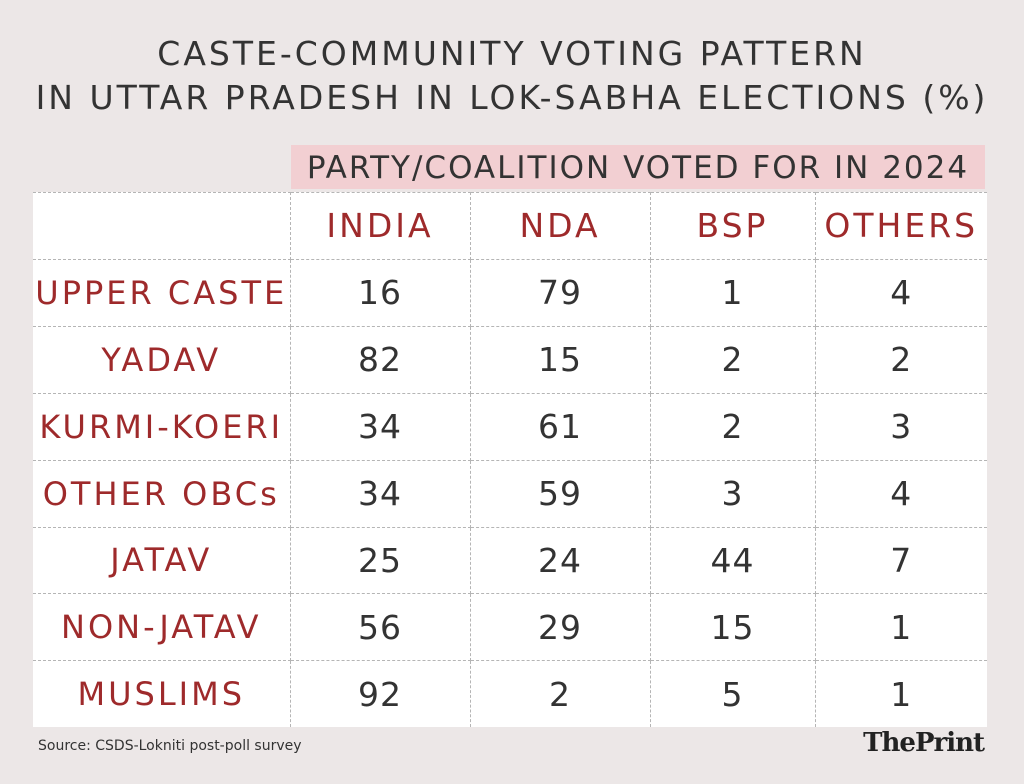 The image size is (1024, 784). I want to click on corner-cell, so click(162, 226).